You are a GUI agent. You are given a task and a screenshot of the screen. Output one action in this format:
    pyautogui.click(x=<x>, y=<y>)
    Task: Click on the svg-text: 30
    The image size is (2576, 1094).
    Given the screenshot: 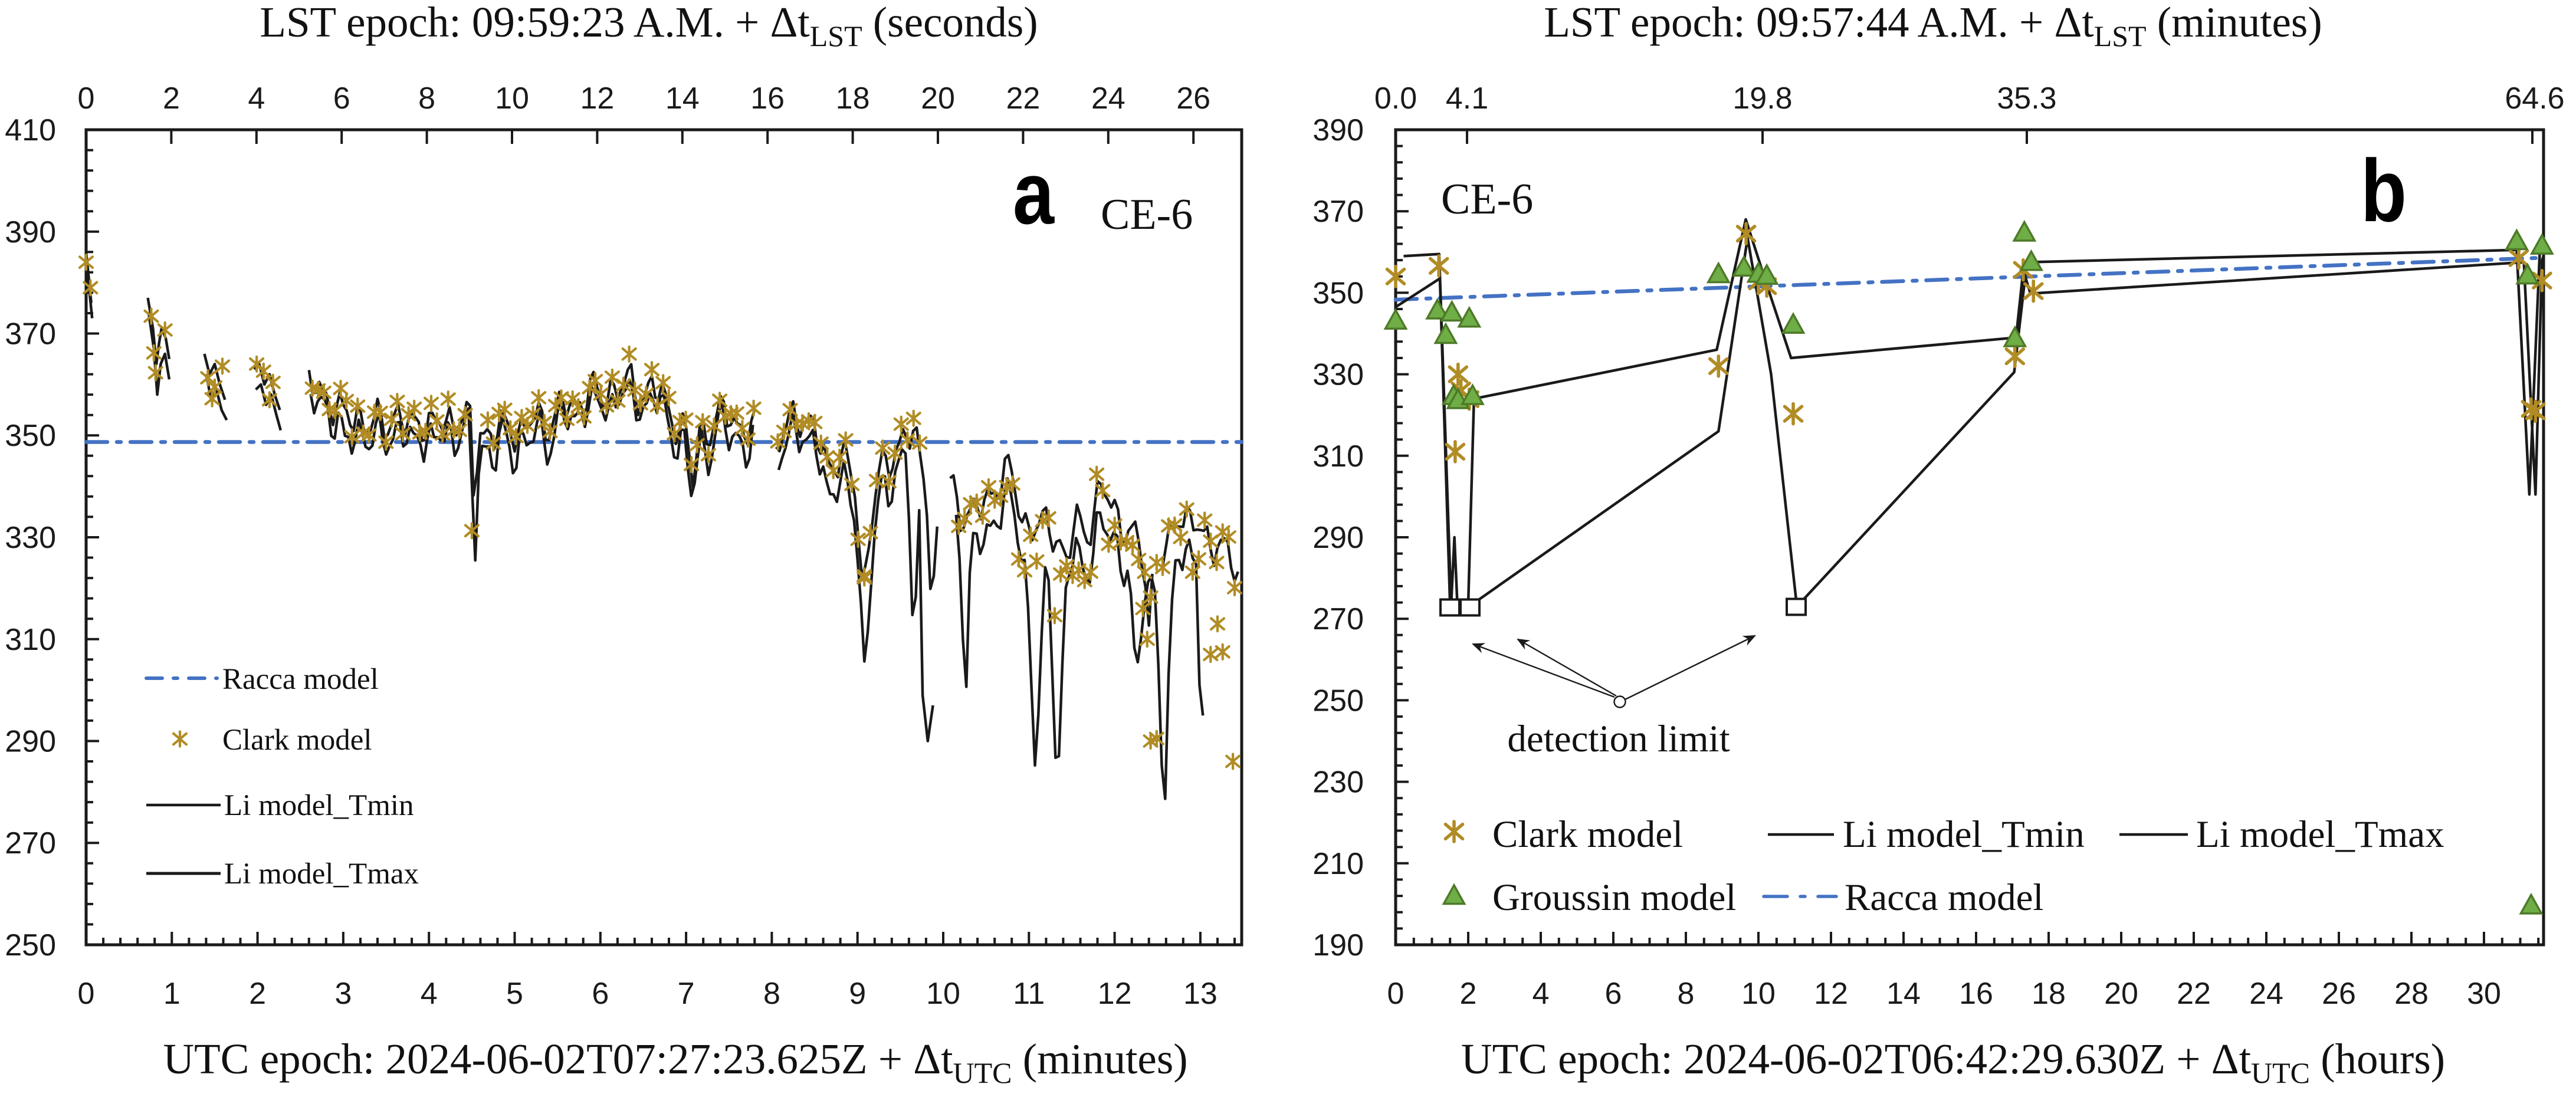 What is the action you would take?
    pyautogui.click(x=2484, y=994)
    